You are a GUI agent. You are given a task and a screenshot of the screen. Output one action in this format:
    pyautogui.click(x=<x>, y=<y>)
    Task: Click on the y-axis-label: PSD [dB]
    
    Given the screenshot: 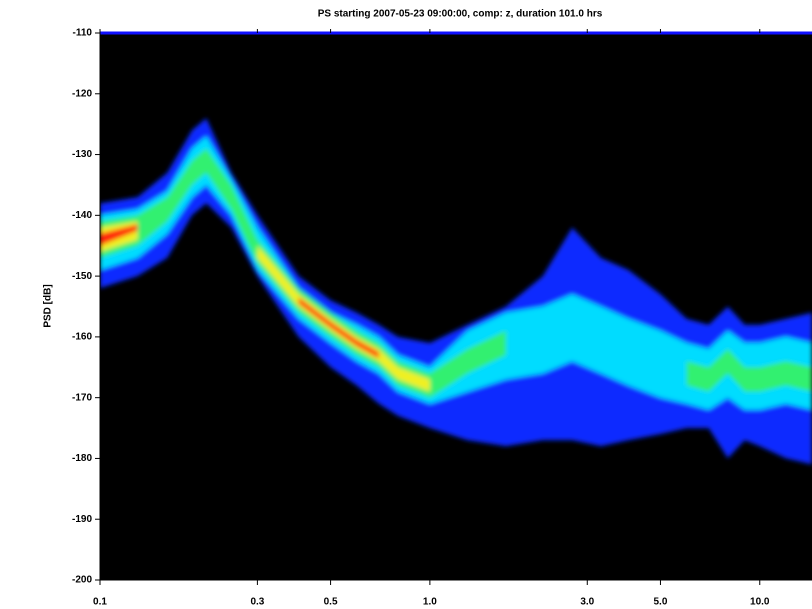 What is the action you would take?
    pyautogui.click(x=48, y=305)
    